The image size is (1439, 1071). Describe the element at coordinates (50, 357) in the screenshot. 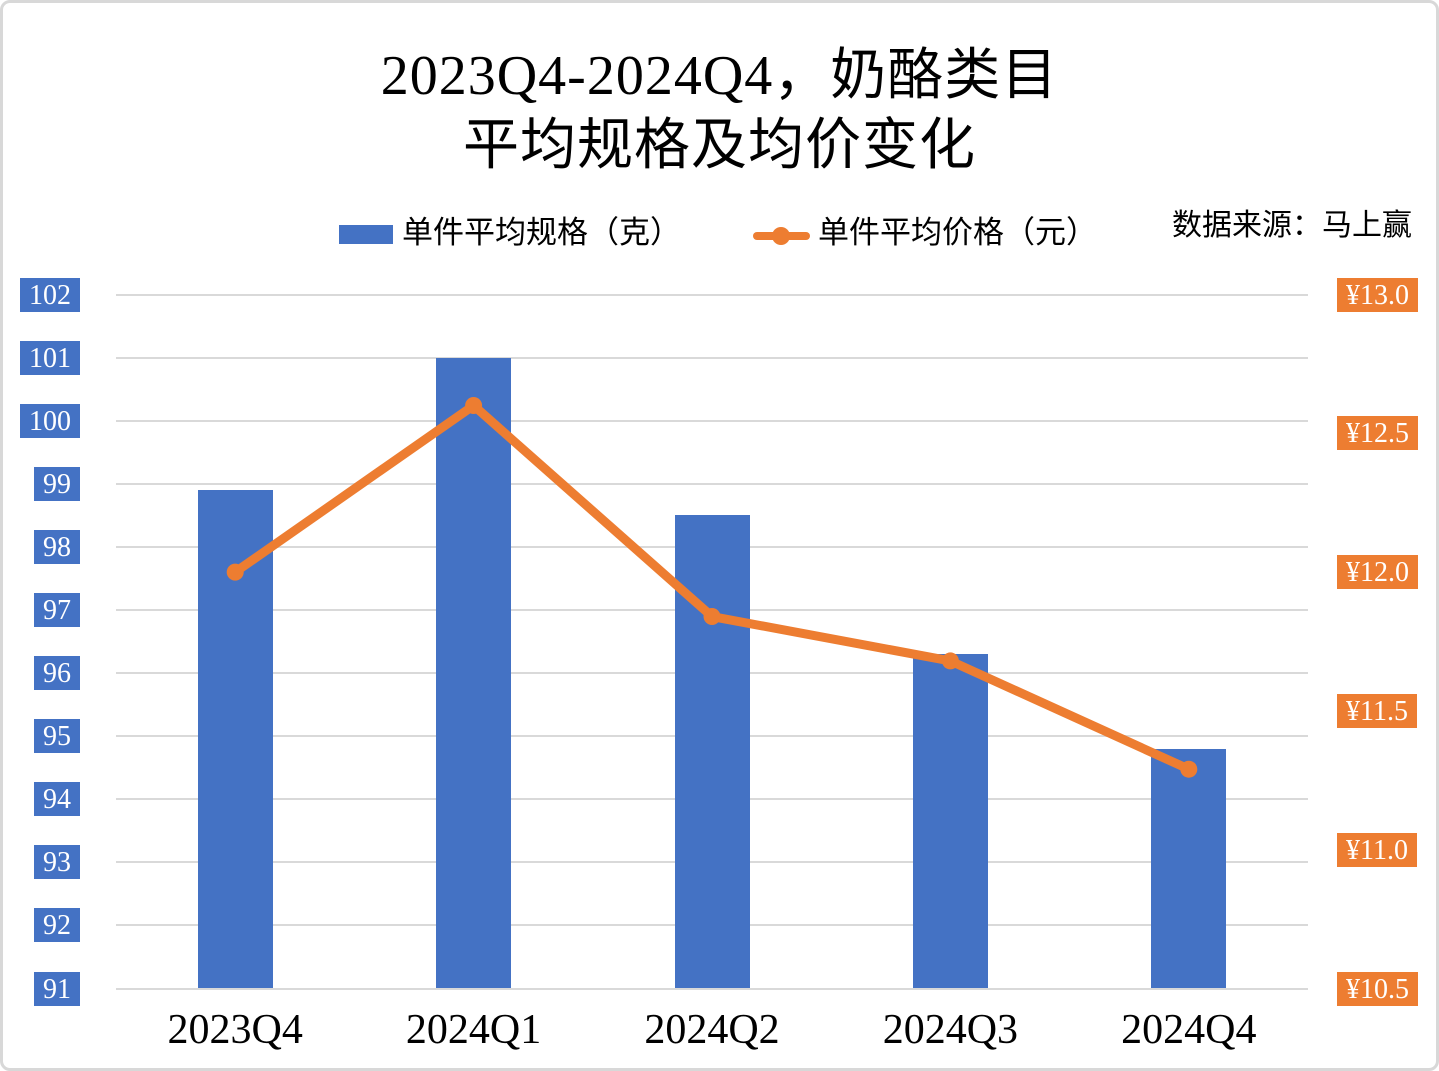

I see `left-axis-tick: 101` at that location.